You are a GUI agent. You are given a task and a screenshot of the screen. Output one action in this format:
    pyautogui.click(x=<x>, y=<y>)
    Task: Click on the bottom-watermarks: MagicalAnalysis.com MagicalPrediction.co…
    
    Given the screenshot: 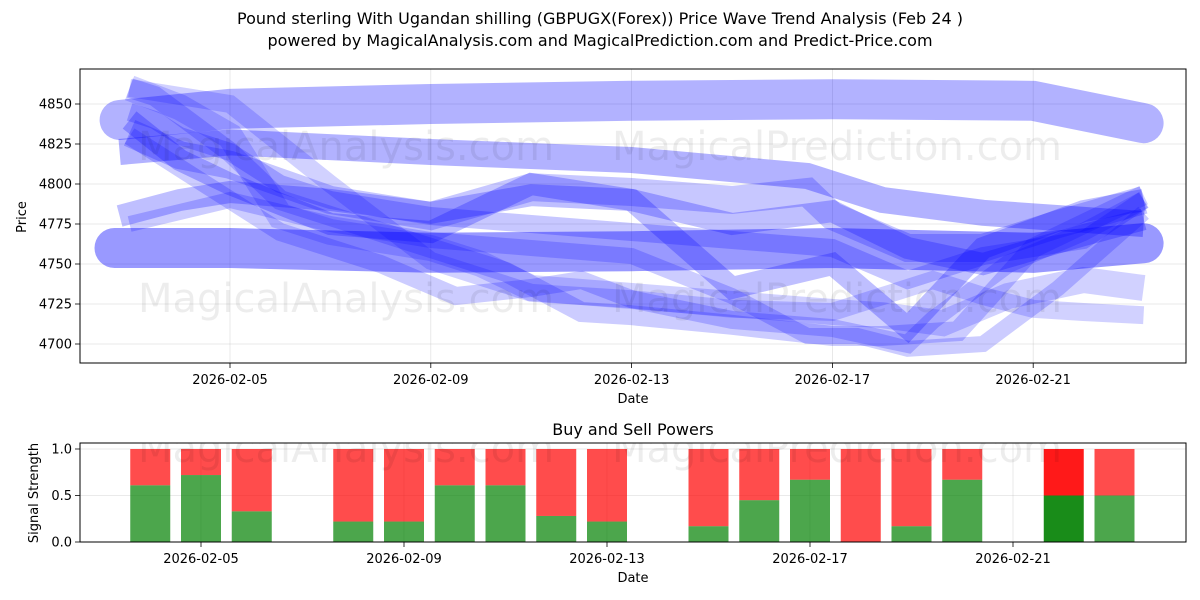 What is the action you would take?
    pyautogui.click(x=600, y=449)
    